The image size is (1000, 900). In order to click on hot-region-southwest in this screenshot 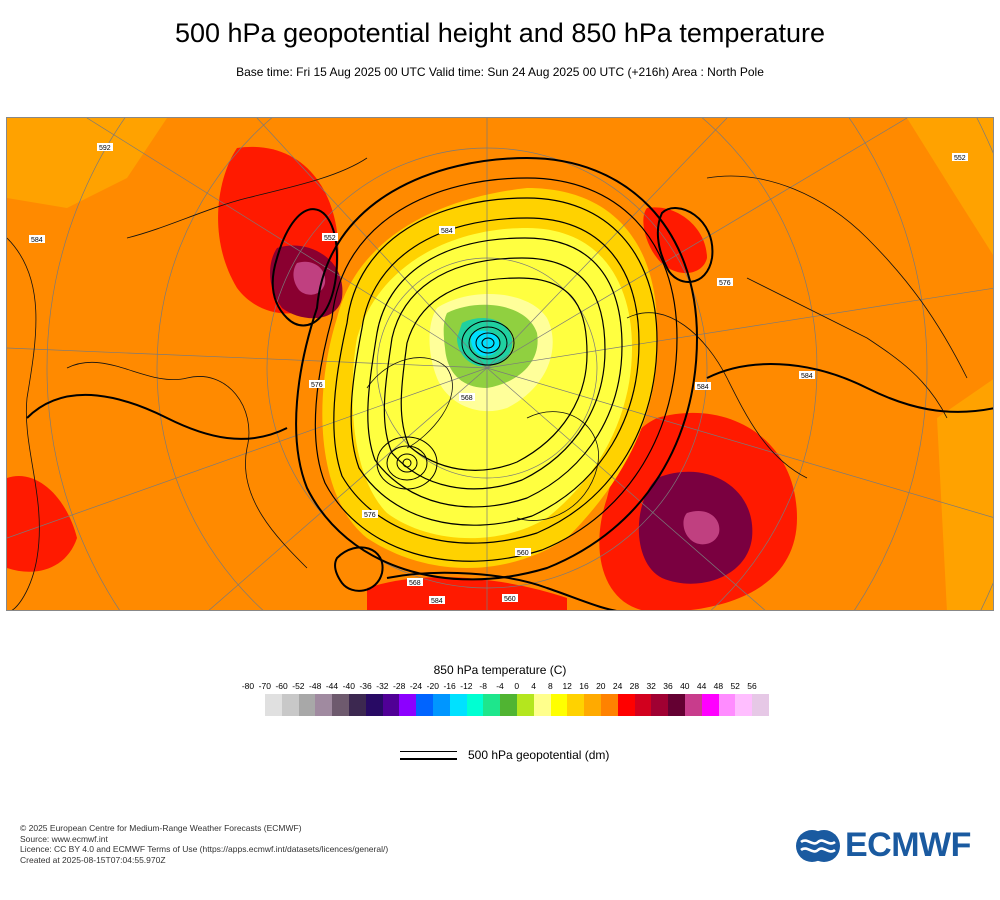, I will do `click(42, 524)`.